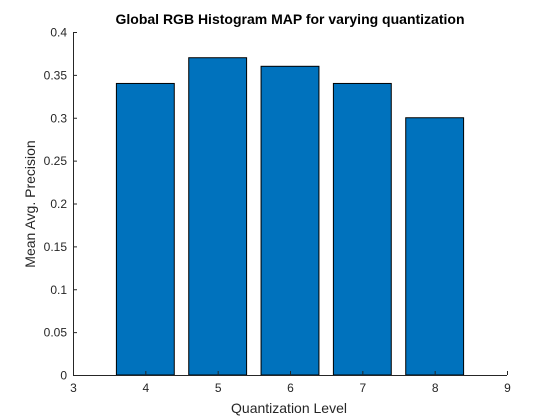  I want to click on y-tick-label-0.35: 0.35, so click(56, 75).